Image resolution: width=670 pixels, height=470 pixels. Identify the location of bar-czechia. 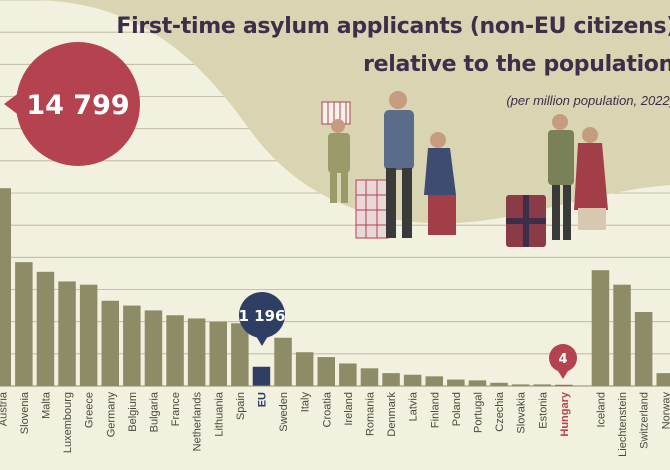
(499, 384).